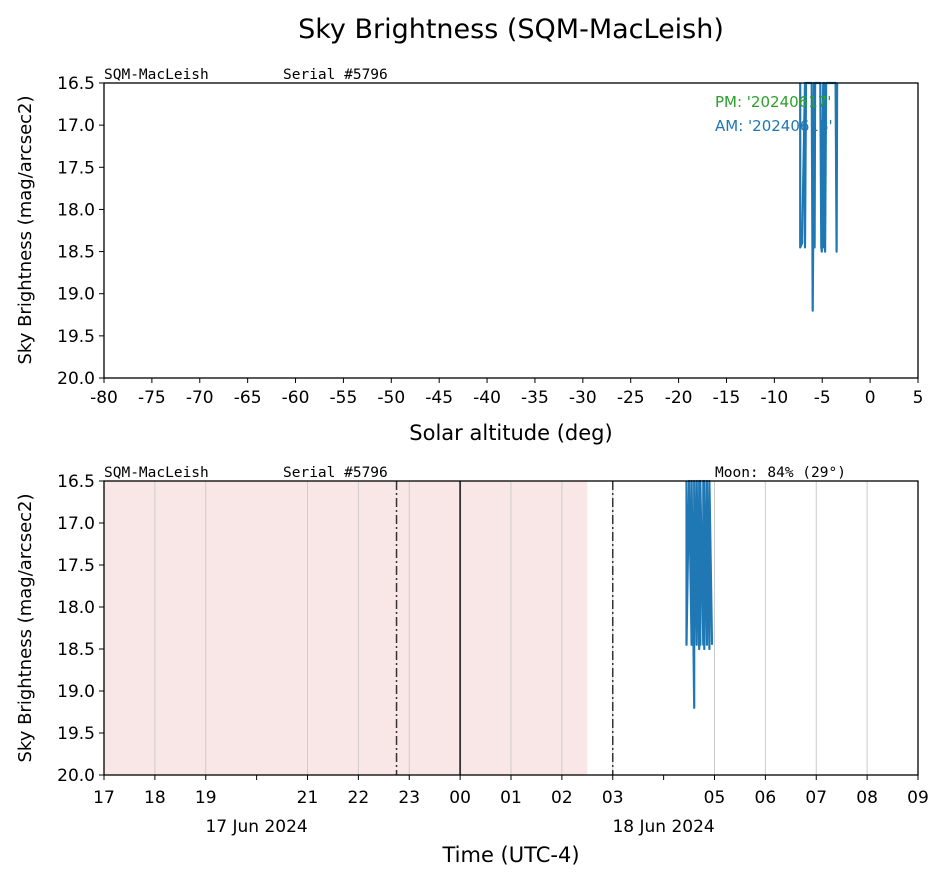  I want to click on x-tick-label: 23, so click(409, 798).